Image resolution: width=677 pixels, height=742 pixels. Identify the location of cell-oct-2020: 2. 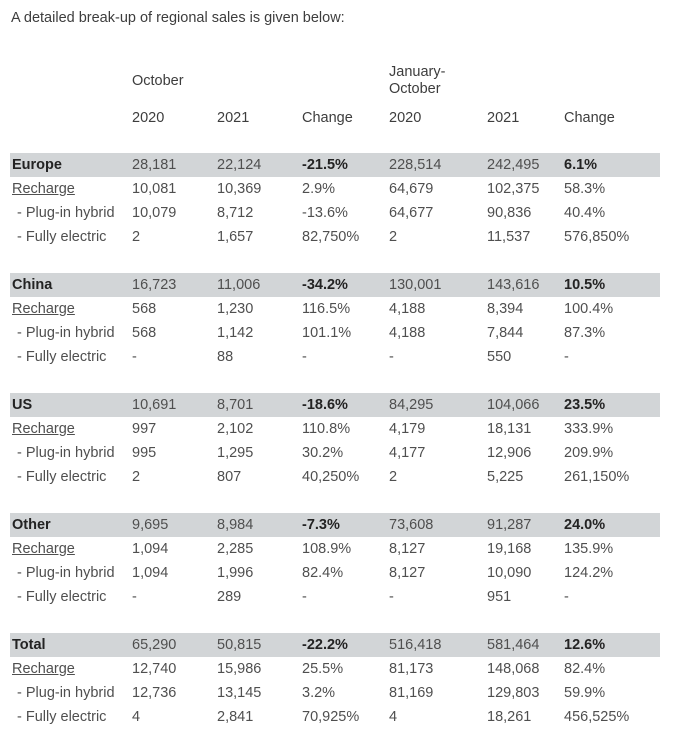
(136, 237).